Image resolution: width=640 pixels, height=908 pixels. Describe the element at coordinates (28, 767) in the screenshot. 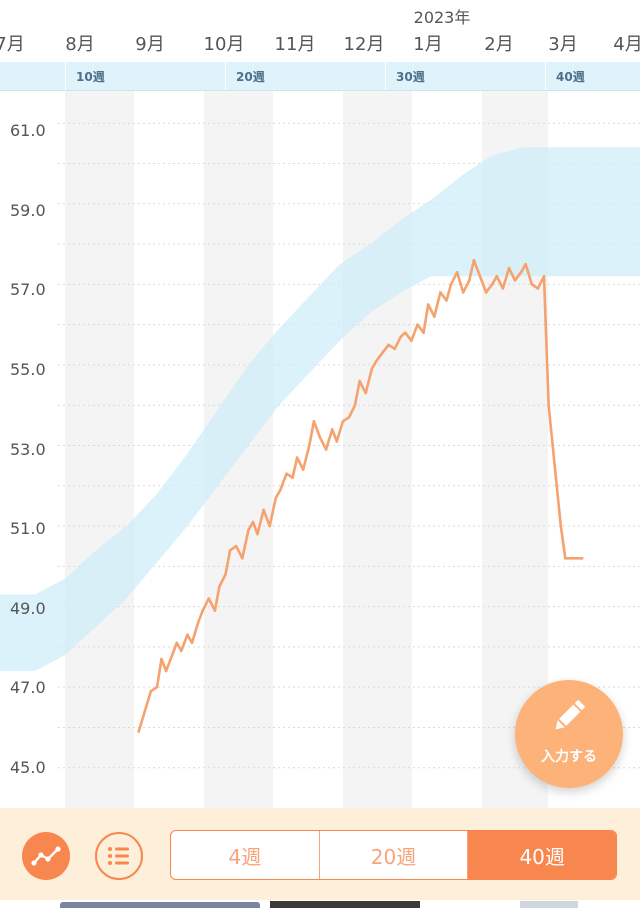

I see `y-tick-label: 45.0` at that location.